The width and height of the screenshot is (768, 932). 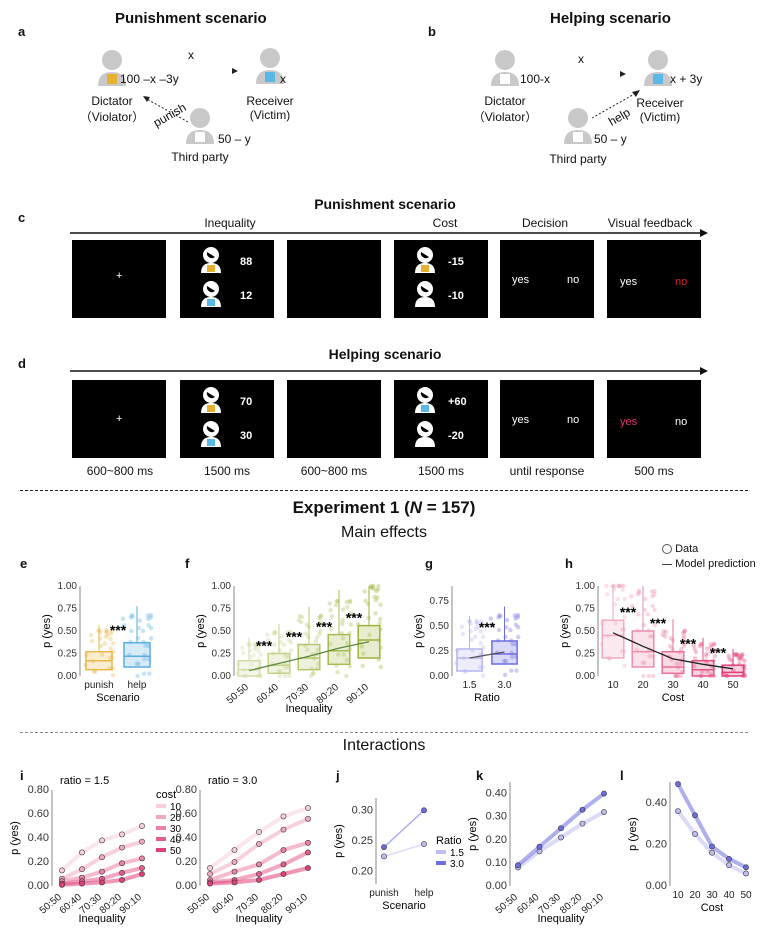 What do you see at coordinates (234, 139) in the screenshot?
I see `a-third-amount: 50 – y` at bounding box center [234, 139].